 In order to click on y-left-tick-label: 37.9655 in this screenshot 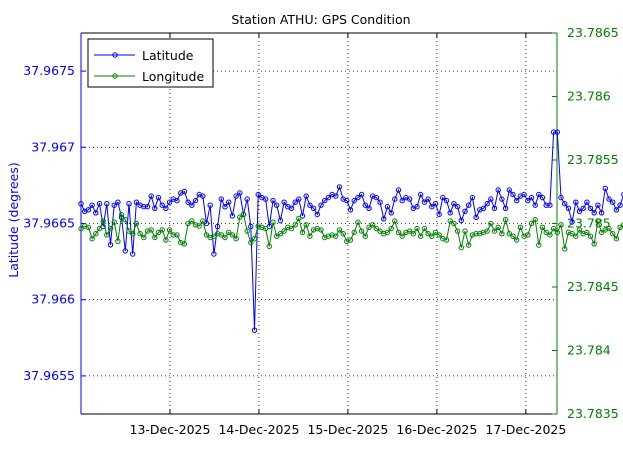, I will do `click(49, 375)`.